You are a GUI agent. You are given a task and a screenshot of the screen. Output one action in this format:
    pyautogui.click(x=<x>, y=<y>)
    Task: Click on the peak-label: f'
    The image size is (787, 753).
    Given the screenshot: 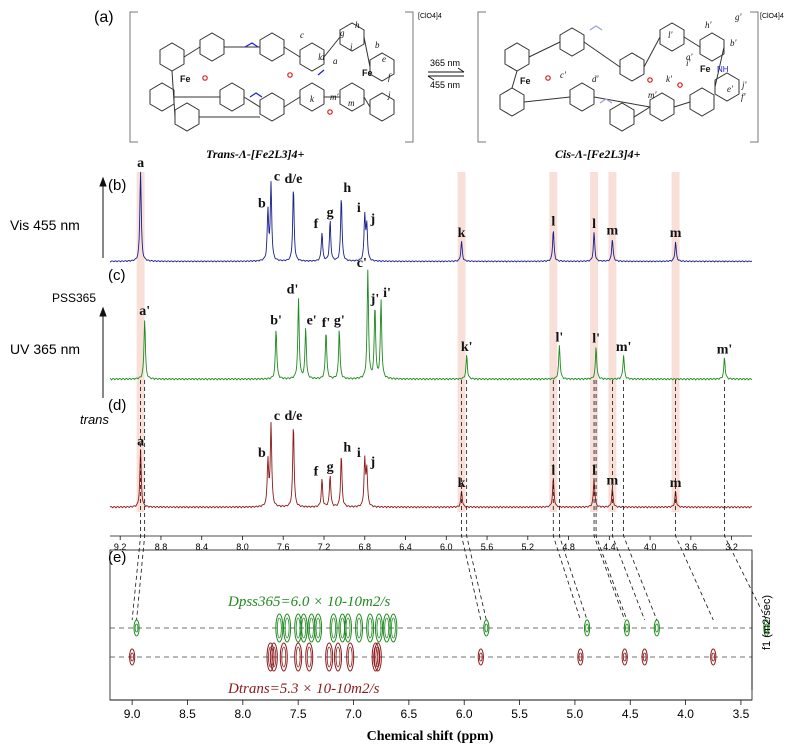 What is the action you would take?
    pyautogui.click(x=326, y=323)
    